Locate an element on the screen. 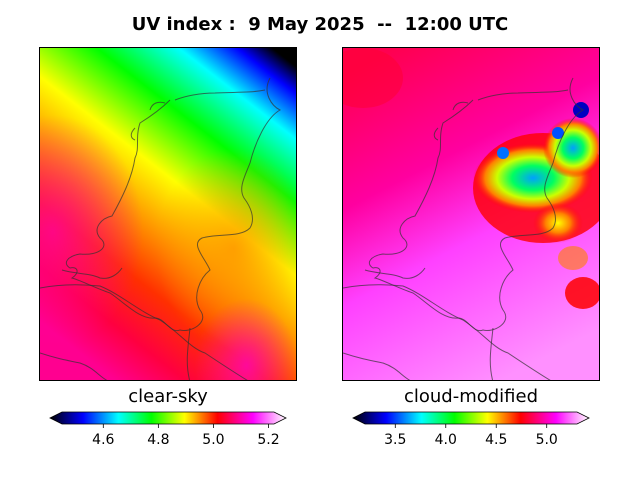 The image size is (640, 480). colorbar-cloud-modified is located at coordinates (471, 419).